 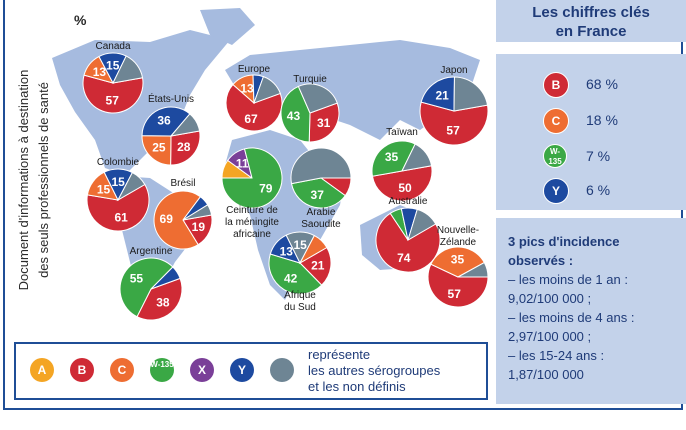 What do you see at coordinates (598, 156) in the screenshot?
I see `stat-value-w135: 7 %` at bounding box center [598, 156].